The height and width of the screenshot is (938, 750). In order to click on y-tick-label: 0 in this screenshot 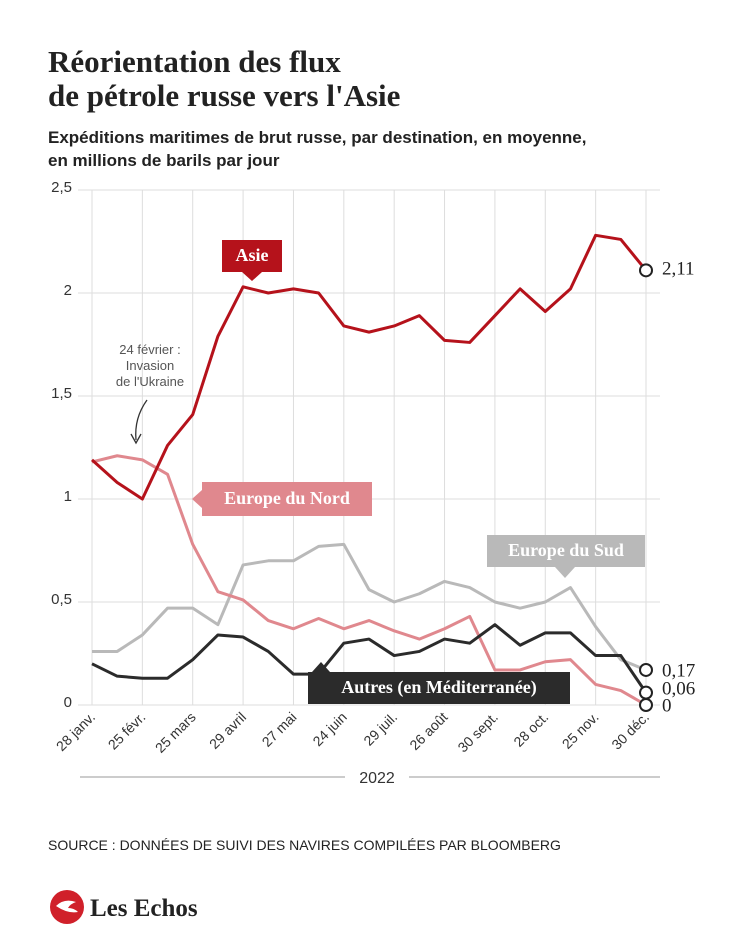, I will do `click(68, 702)`.